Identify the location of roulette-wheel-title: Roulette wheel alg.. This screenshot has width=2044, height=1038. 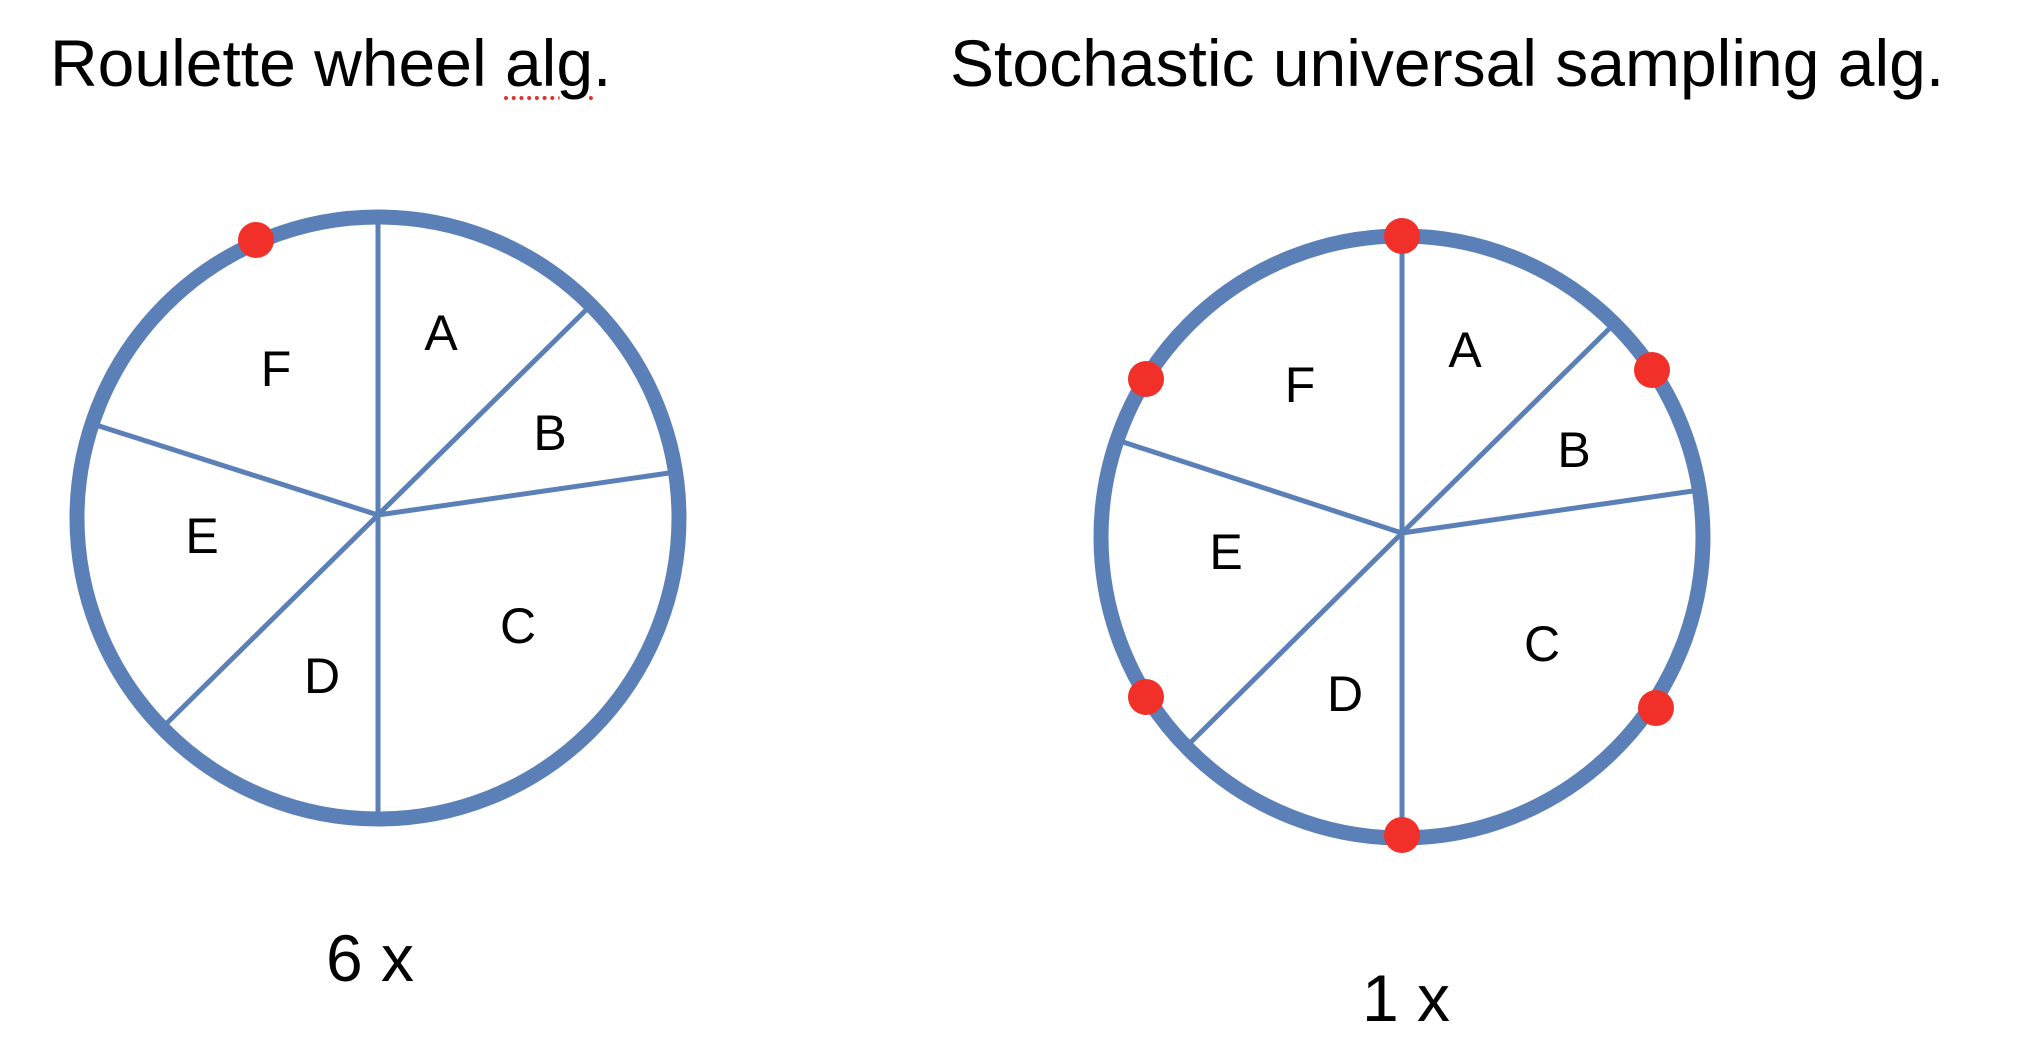
(330, 63).